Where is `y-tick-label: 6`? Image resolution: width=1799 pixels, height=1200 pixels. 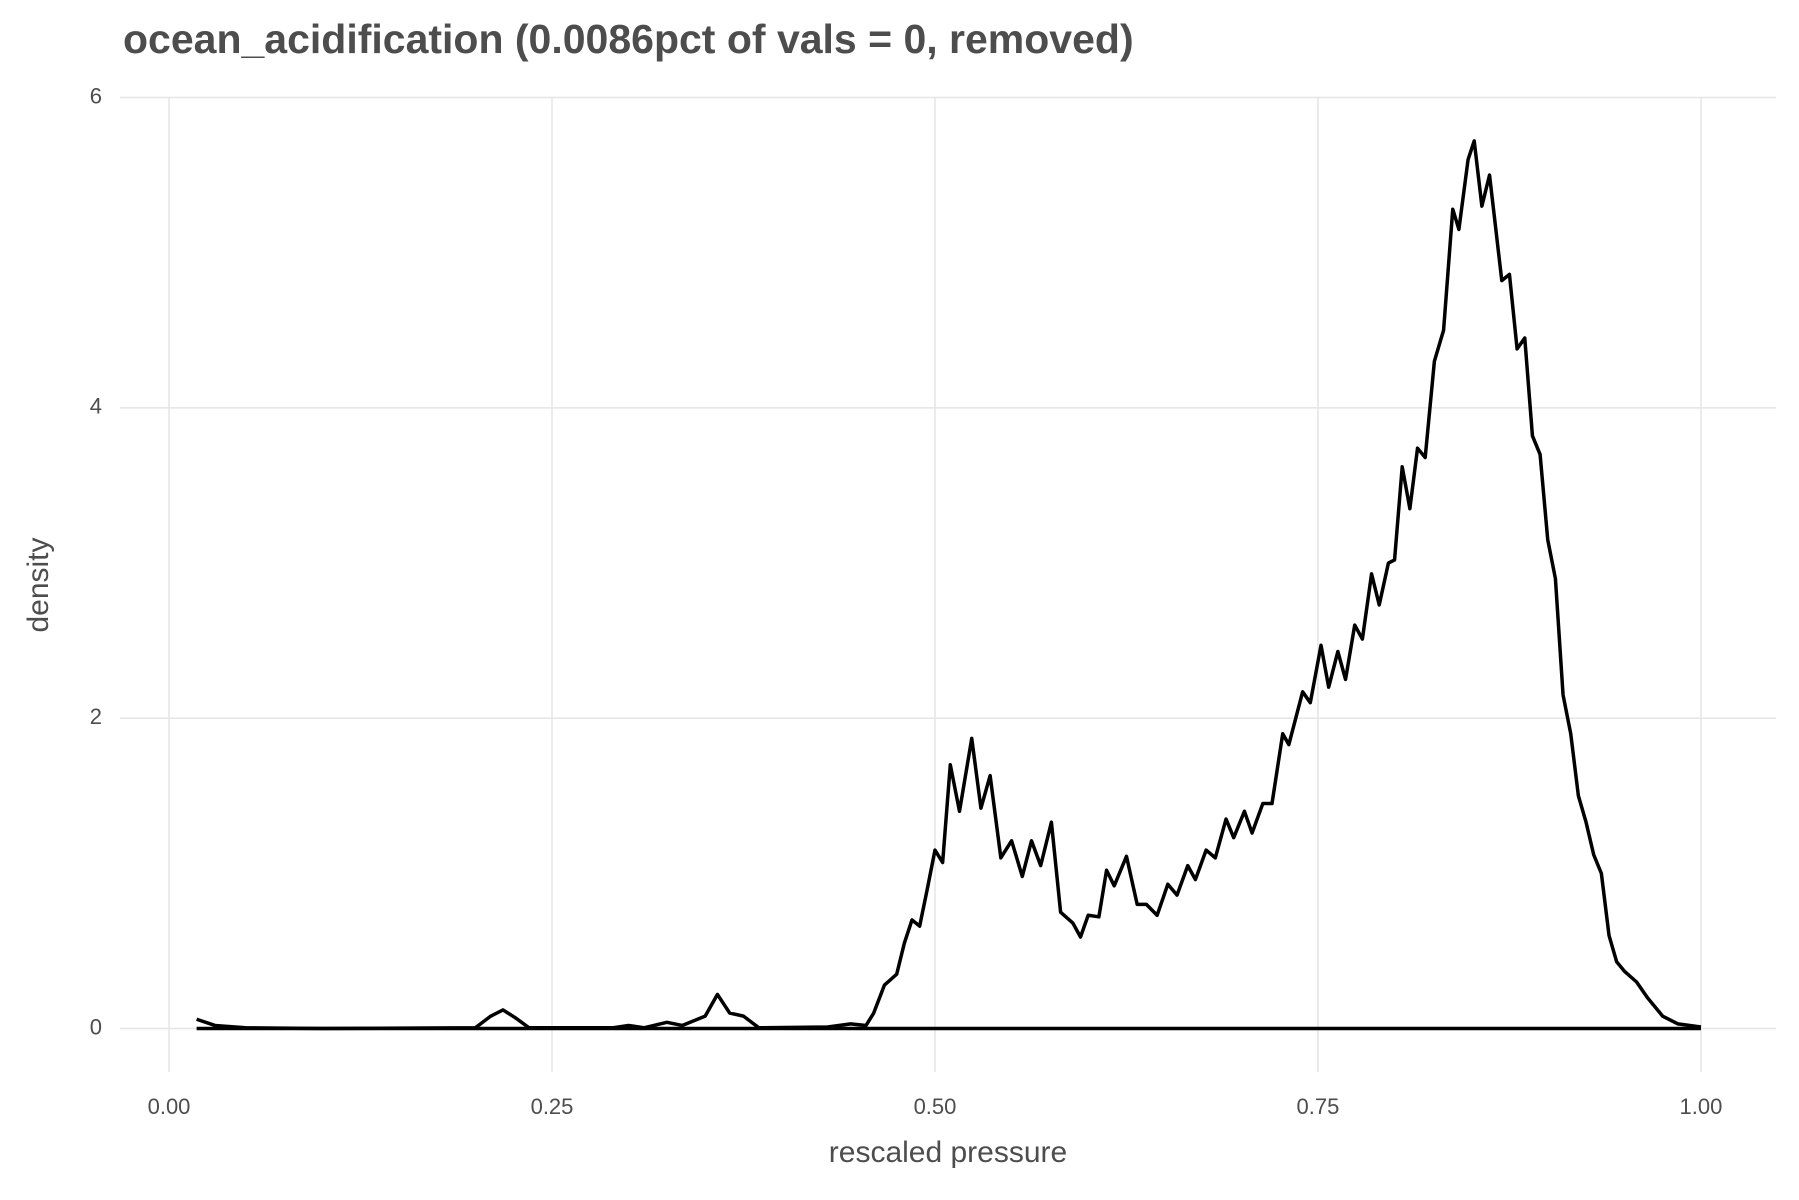 y-tick-label: 6 is located at coordinates (96, 95).